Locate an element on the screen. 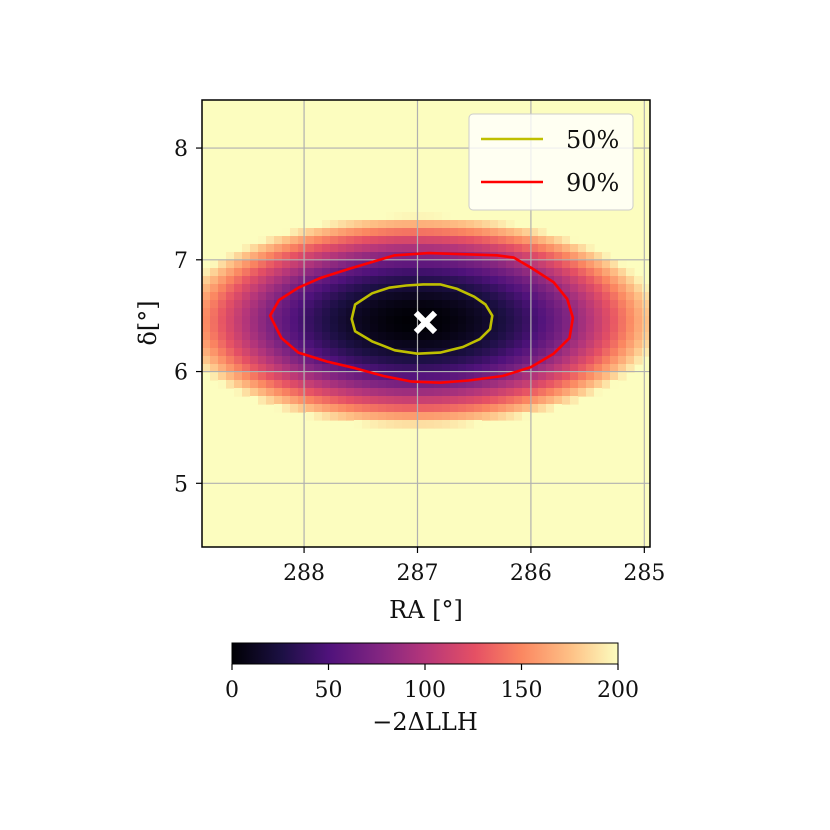  y-axis-label: δ[°] is located at coordinates (148, 322).